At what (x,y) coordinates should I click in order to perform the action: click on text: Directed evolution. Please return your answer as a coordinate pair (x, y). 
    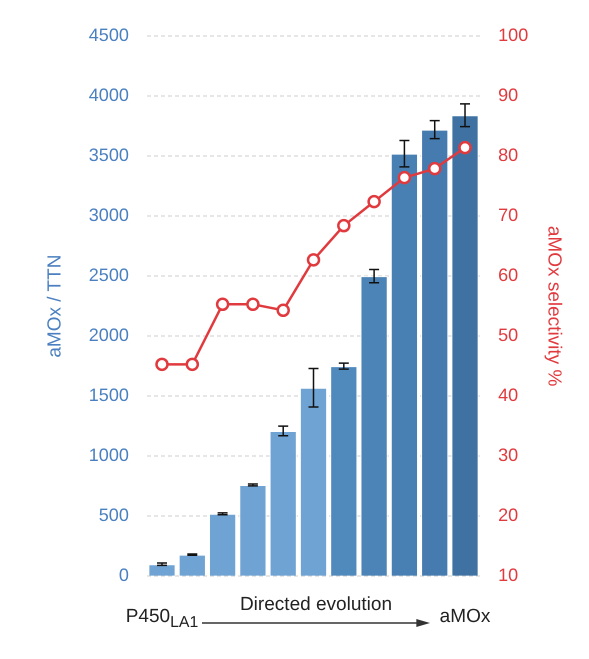
    Looking at the image, I should click on (316, 605).